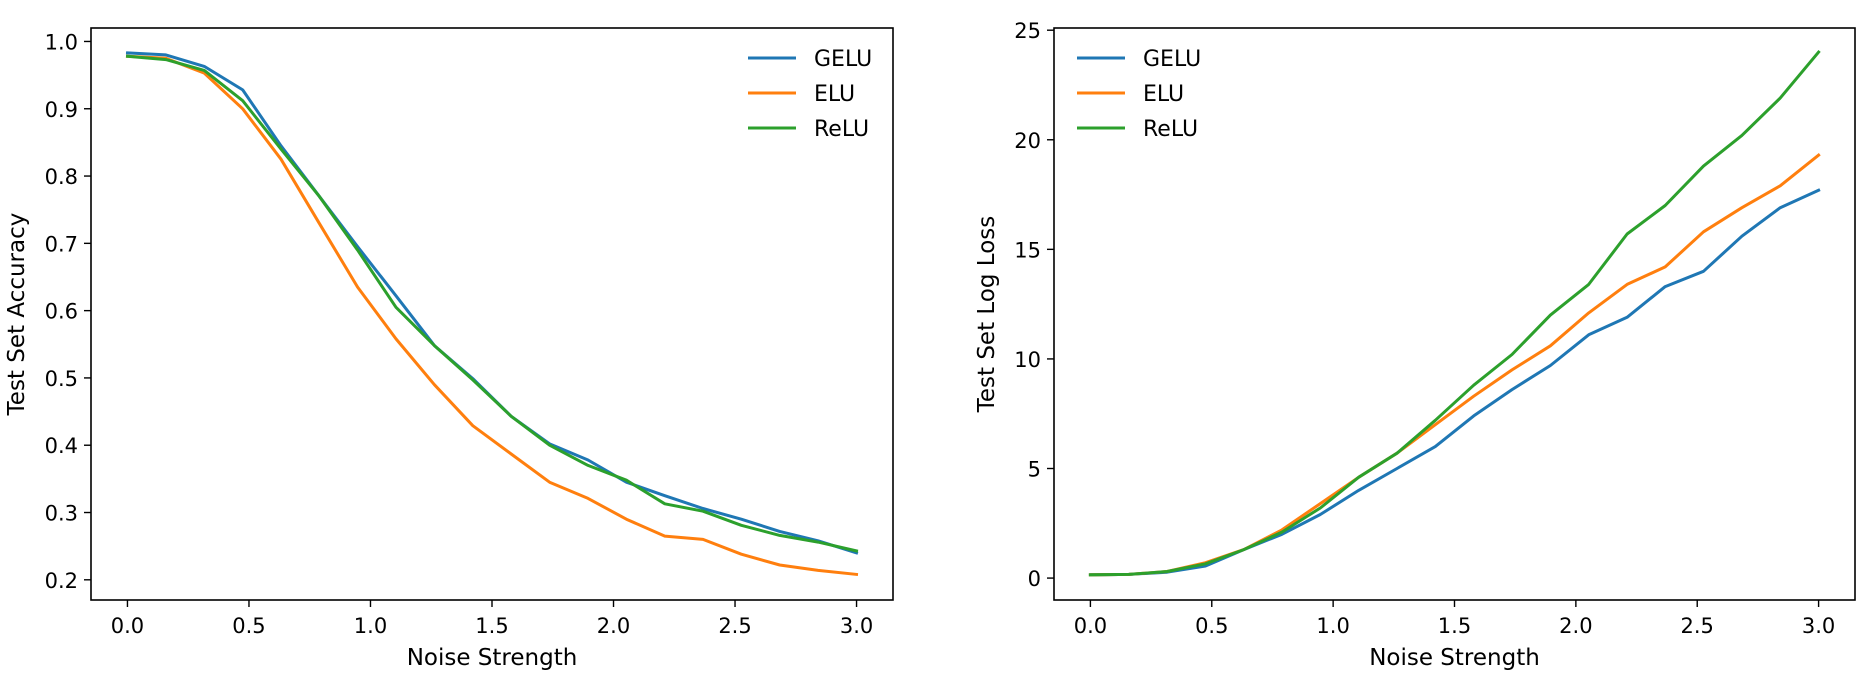 The height and width of the screenshot is (678, 1866). Describe the element at coordinates (61, 244) in the screenshot. I see `y-tick-label: 0.7` at that location.